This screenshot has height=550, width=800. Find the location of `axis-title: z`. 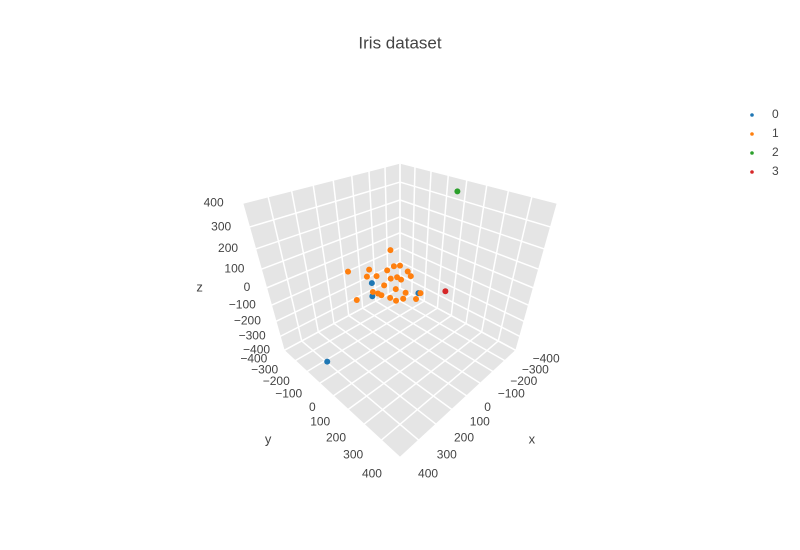

axis-title: z is located at coordinates (199, 286).